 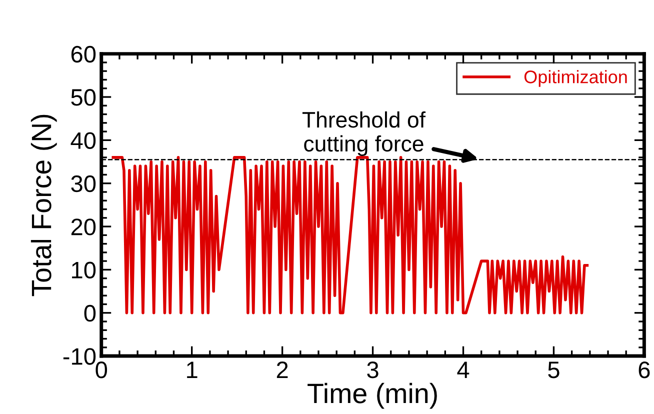 What do you see at coordinates (79, 356) in the screenshot?
I see `y-tick-label: -10` at bounding box center [79, 356].